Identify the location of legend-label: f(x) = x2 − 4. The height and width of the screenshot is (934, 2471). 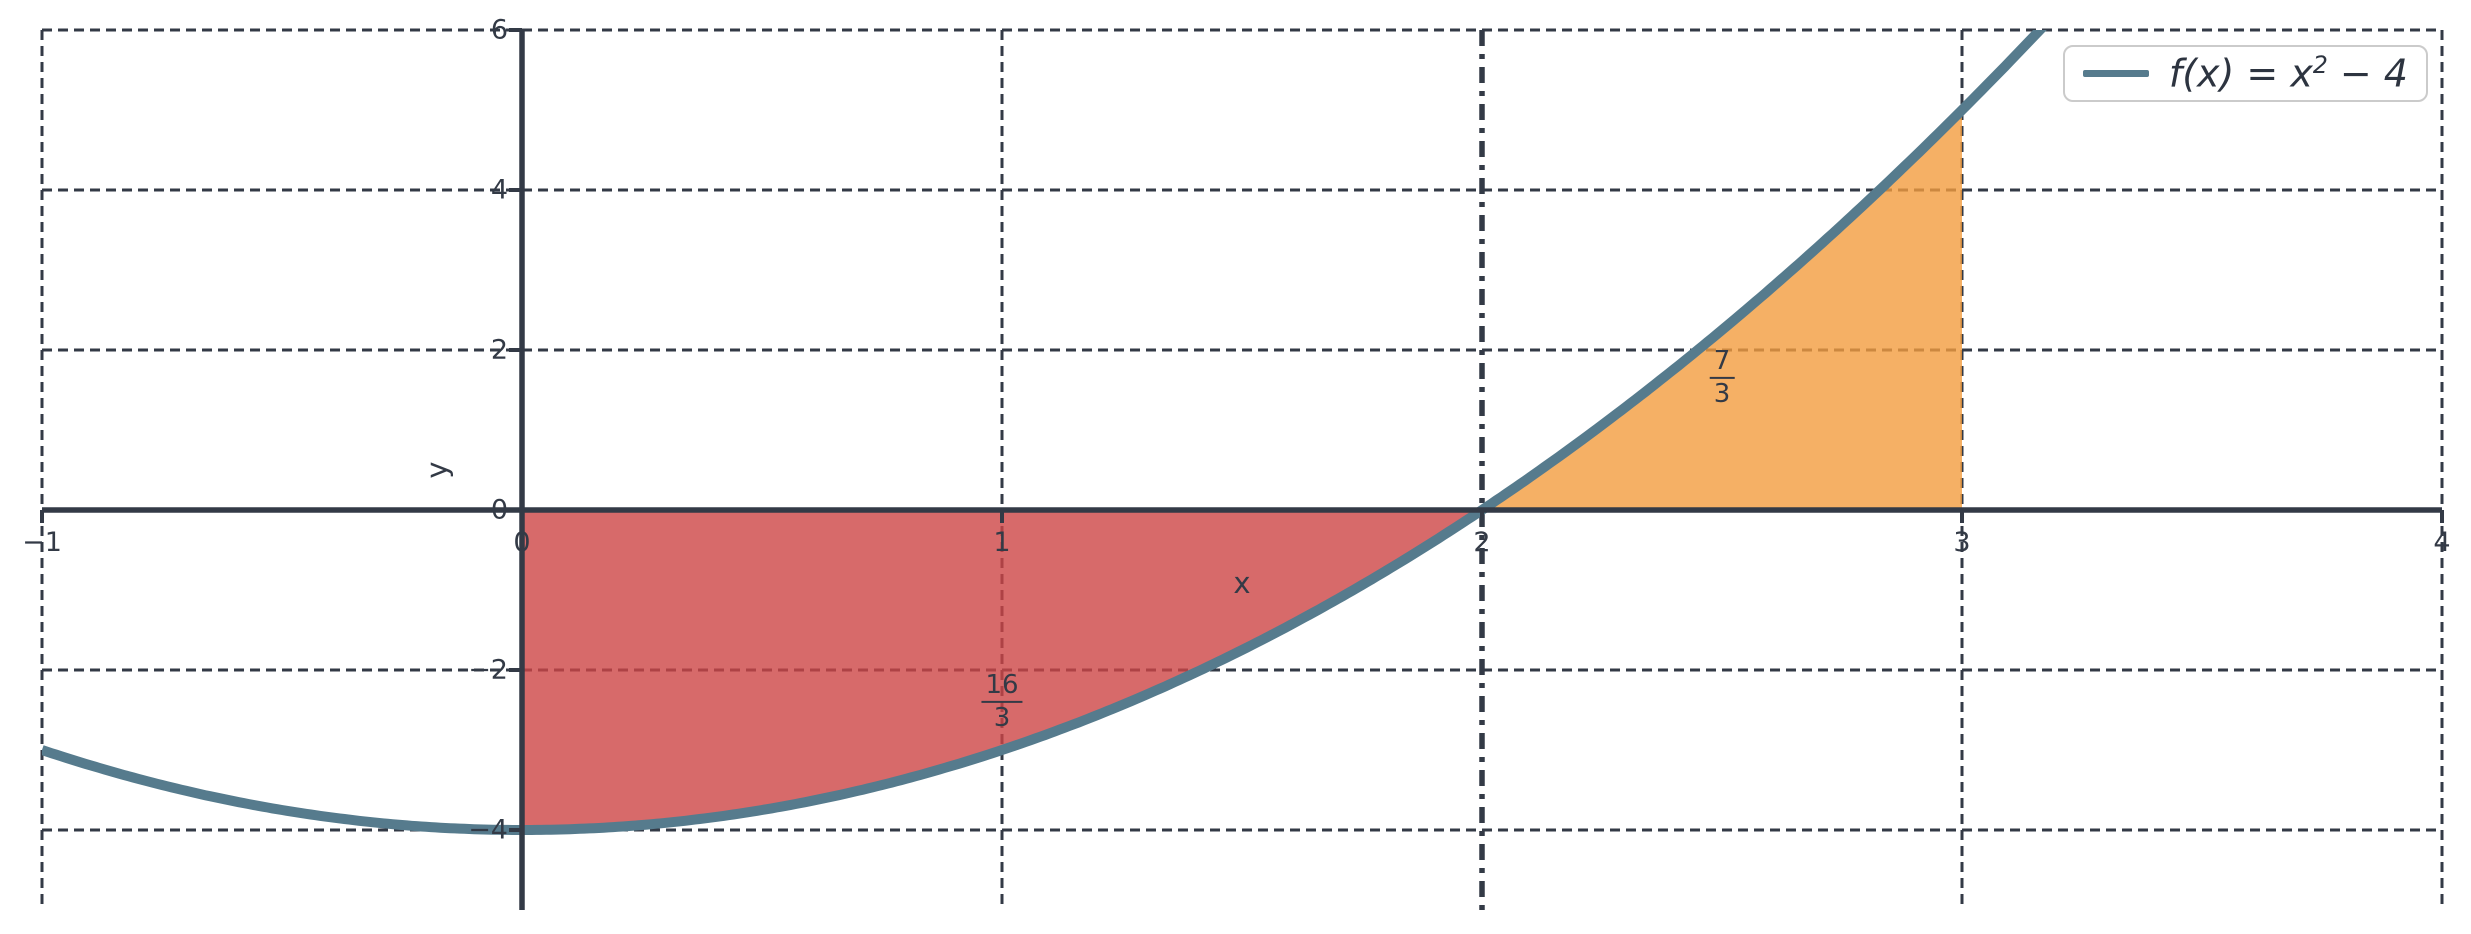
(2288, 73).